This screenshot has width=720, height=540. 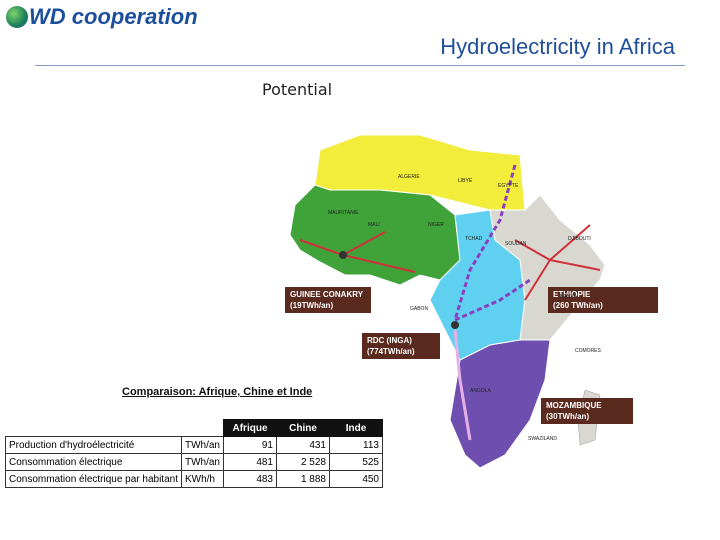 What do you see at coordinates (492, 243) in the screenshot?
I see `purple-links` at bounding box center [492, 243].